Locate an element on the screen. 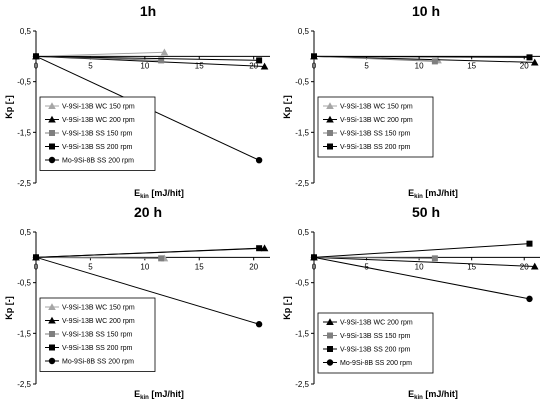  chart-title: 20 h is located at coordinates (148, 212).